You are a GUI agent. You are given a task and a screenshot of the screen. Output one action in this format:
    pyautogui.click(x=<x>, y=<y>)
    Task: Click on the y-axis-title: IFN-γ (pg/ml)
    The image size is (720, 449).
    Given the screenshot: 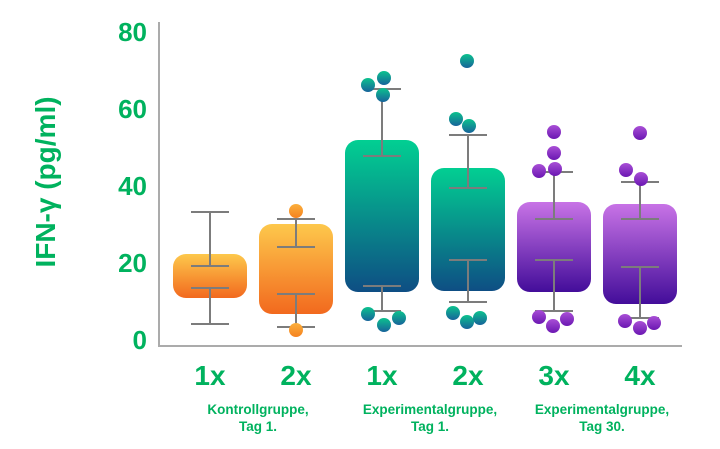 What is the action you would take?
    pyautogui.click(x=45, y=182)
    